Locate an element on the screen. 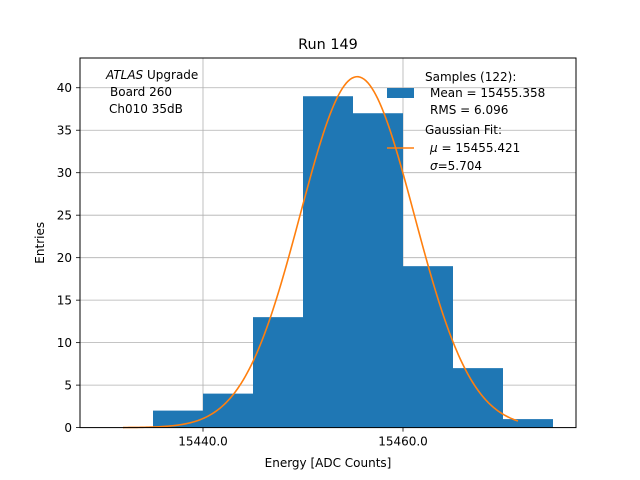 This screenshot has height=480, width=640. legend-samples-patch is located at coordinates (400, 93).